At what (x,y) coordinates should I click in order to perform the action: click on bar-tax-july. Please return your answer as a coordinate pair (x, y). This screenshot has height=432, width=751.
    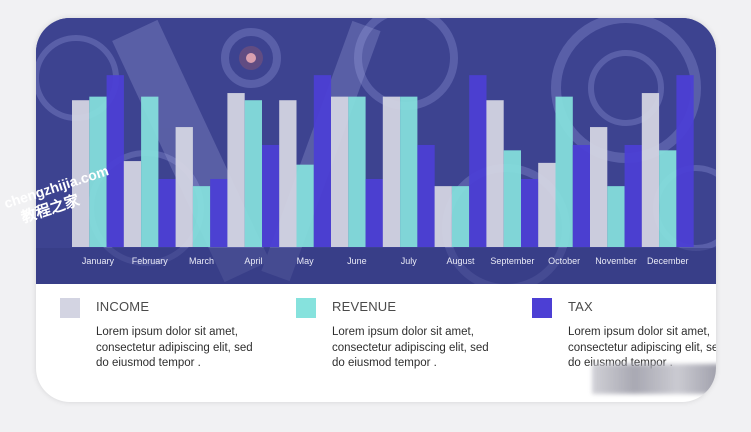
    Looking at the image, I should click on (426, 195).